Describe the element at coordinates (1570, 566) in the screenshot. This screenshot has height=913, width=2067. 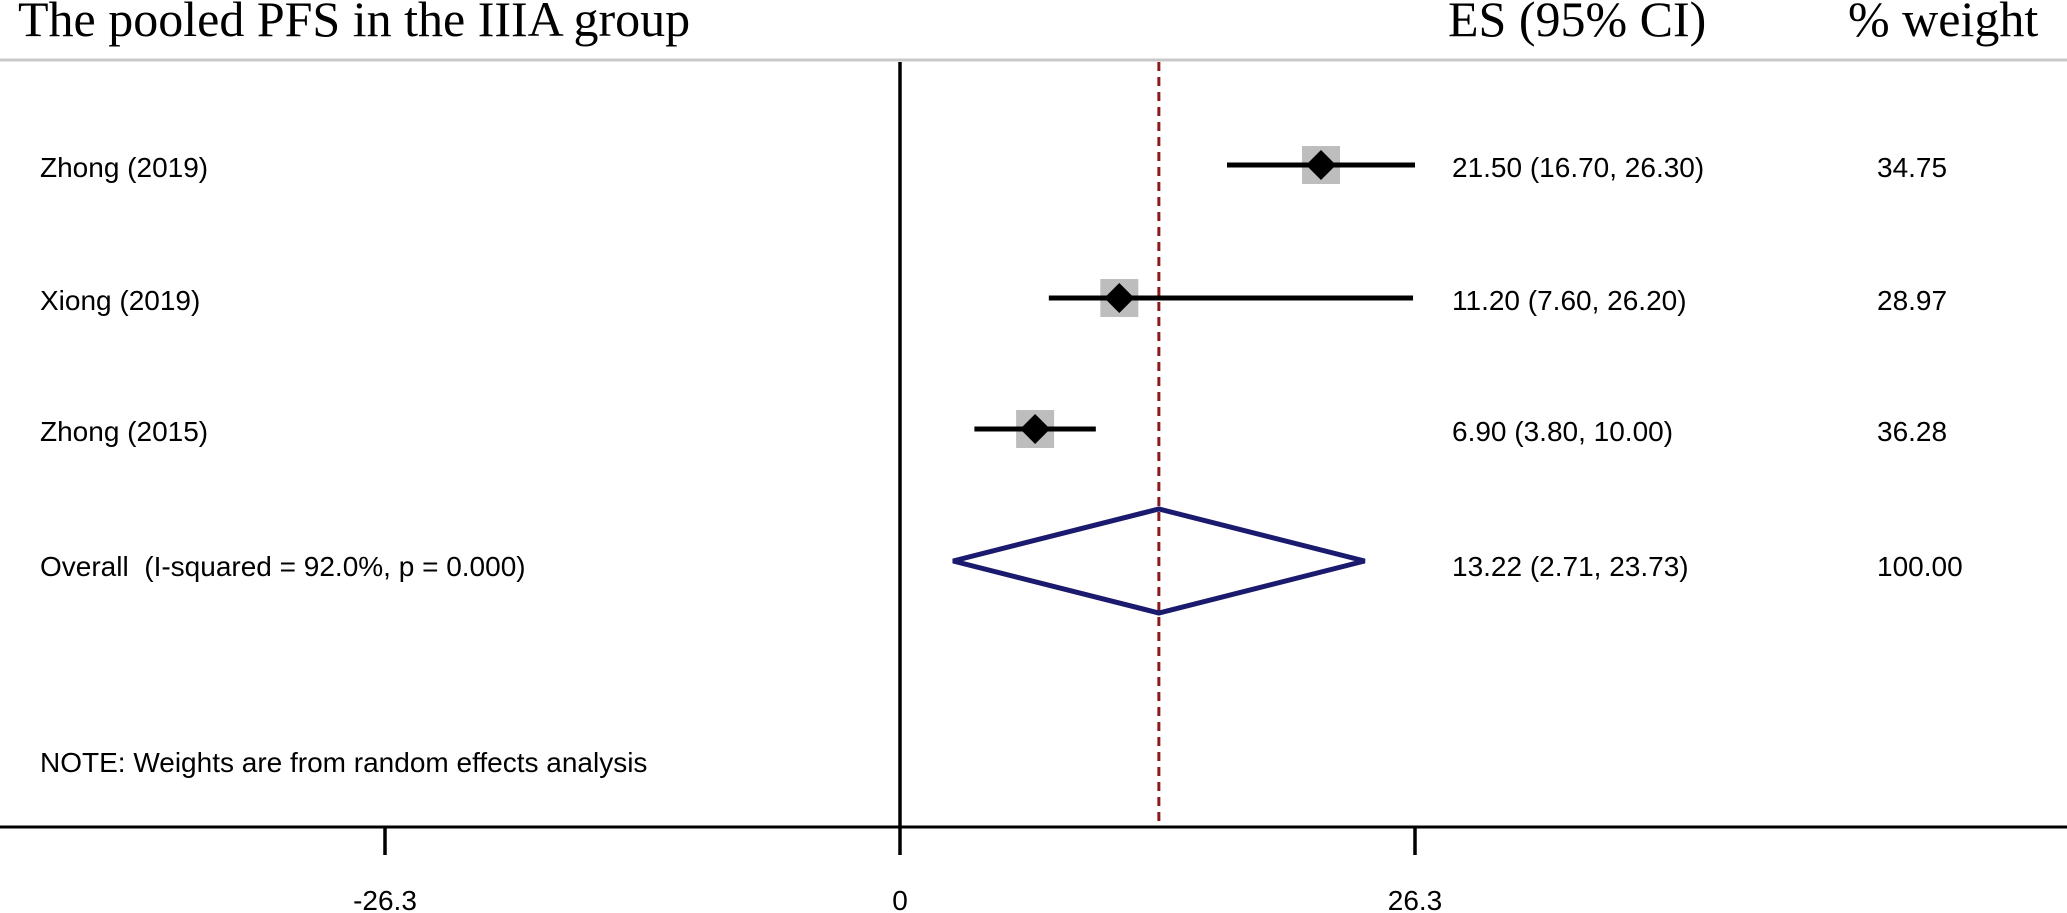
I see `overall-es: 13.22 (2.71, 23.73)` at that location.